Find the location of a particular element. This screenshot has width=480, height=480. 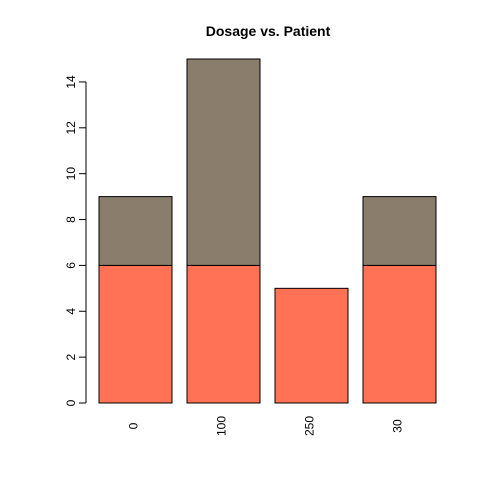

y-tick-label: 6 is located at coordinates (71, 265).